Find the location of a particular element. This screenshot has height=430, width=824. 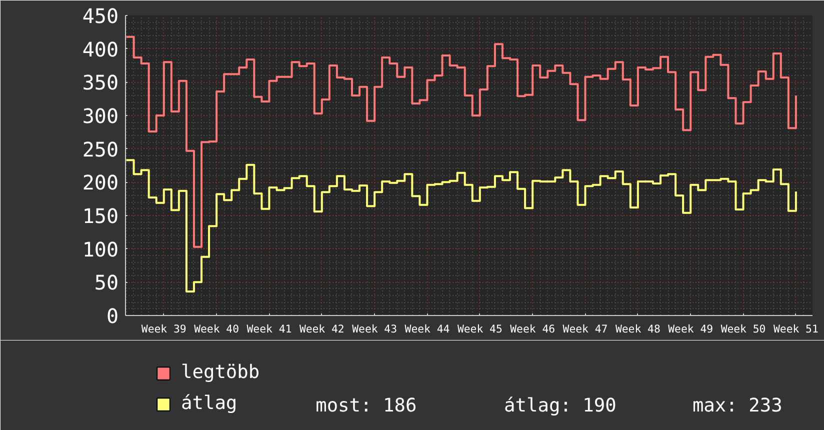

y-tick-label: 450 is located at coordinates (100, 16).